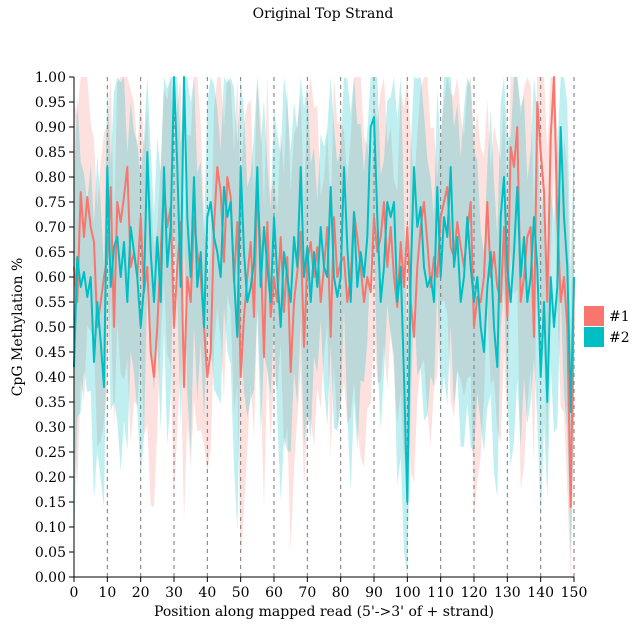  I want to click on x-tick-label: 50, so click(241, 593).